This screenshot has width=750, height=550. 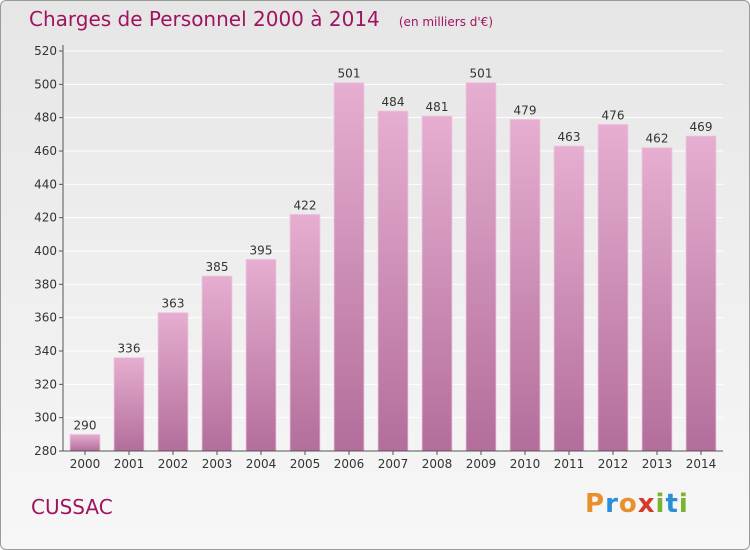 What do you see at coordinates (569, 464) in the screenshot?
I see `x-tick-label: 2011` at bounding box center [569, 464].